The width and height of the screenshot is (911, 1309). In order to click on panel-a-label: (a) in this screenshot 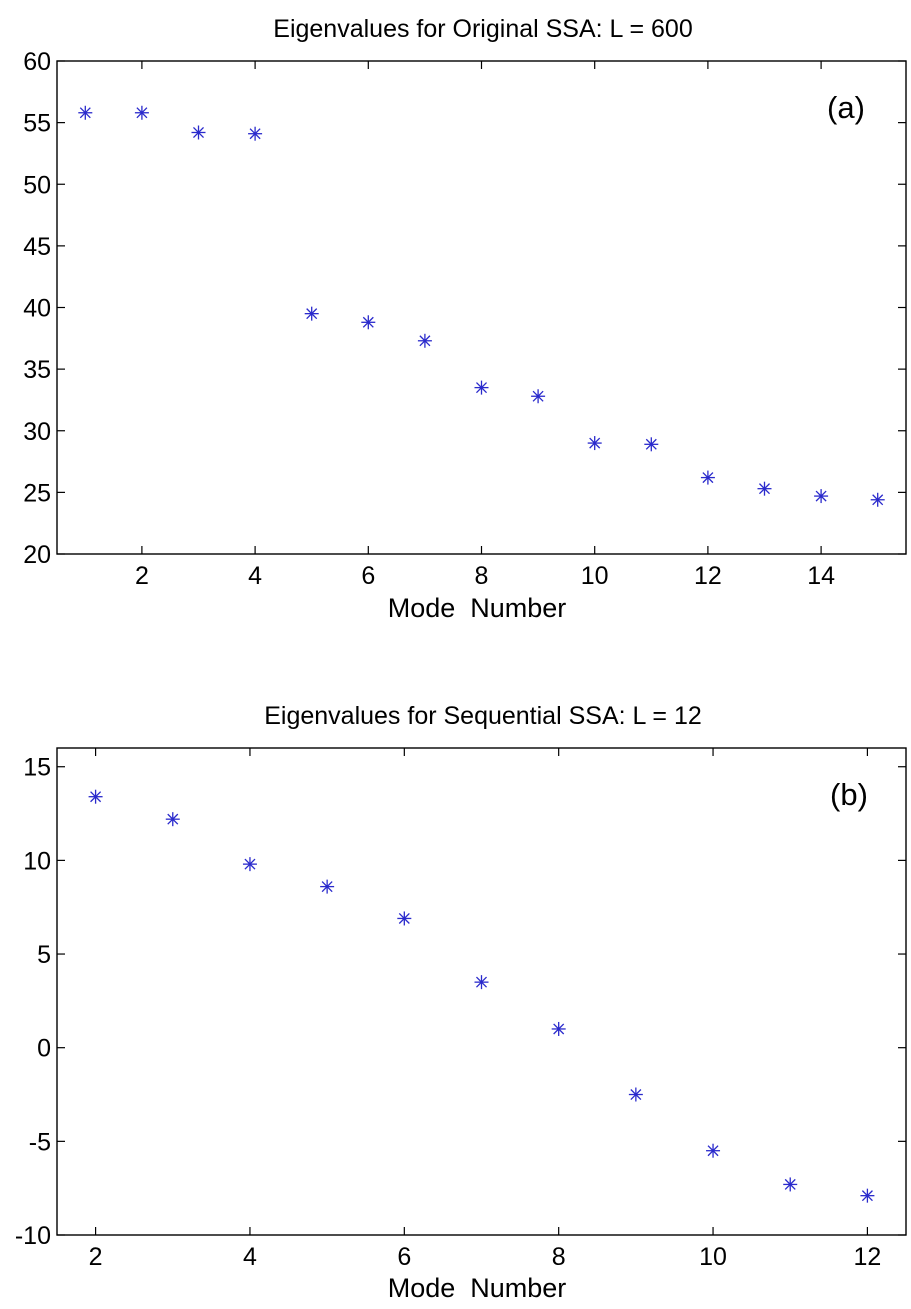, I will do `click(846, 107)`.